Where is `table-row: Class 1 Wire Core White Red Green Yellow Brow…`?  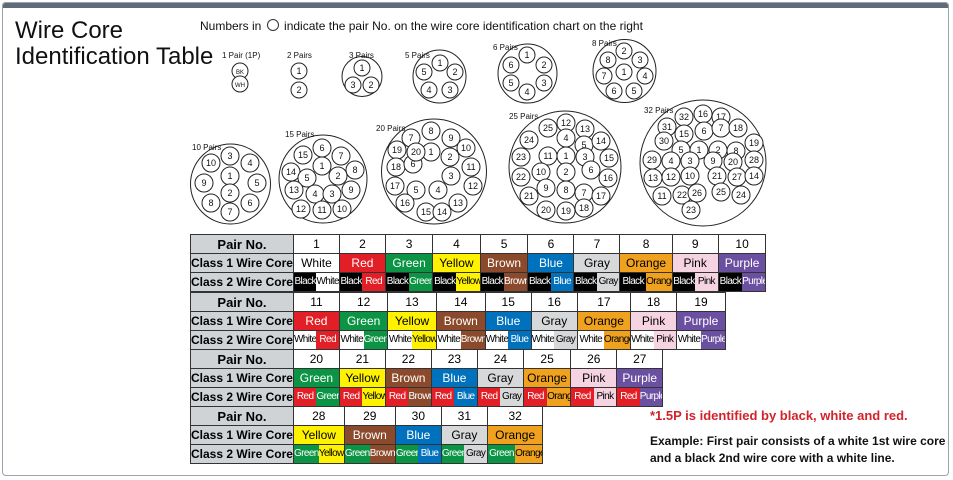 table-row: Class 1 Wire Core White Red Green Yellow Brow… is located at coordinates (478, 263).